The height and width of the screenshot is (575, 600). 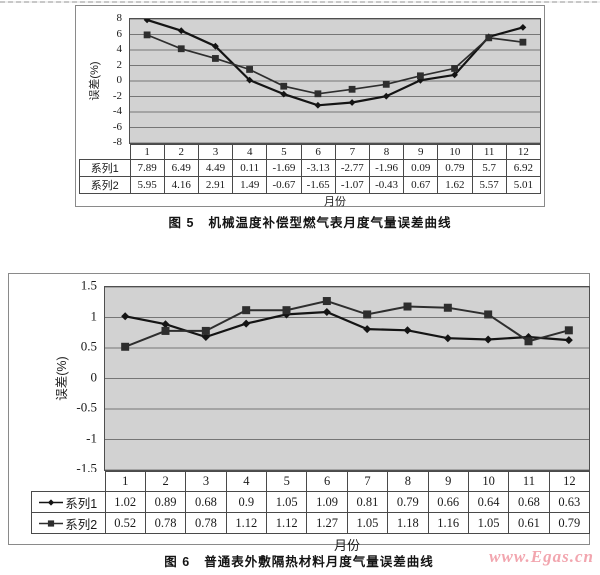 I want to click on value-cell: 0.61, so click(x=529, y=523).